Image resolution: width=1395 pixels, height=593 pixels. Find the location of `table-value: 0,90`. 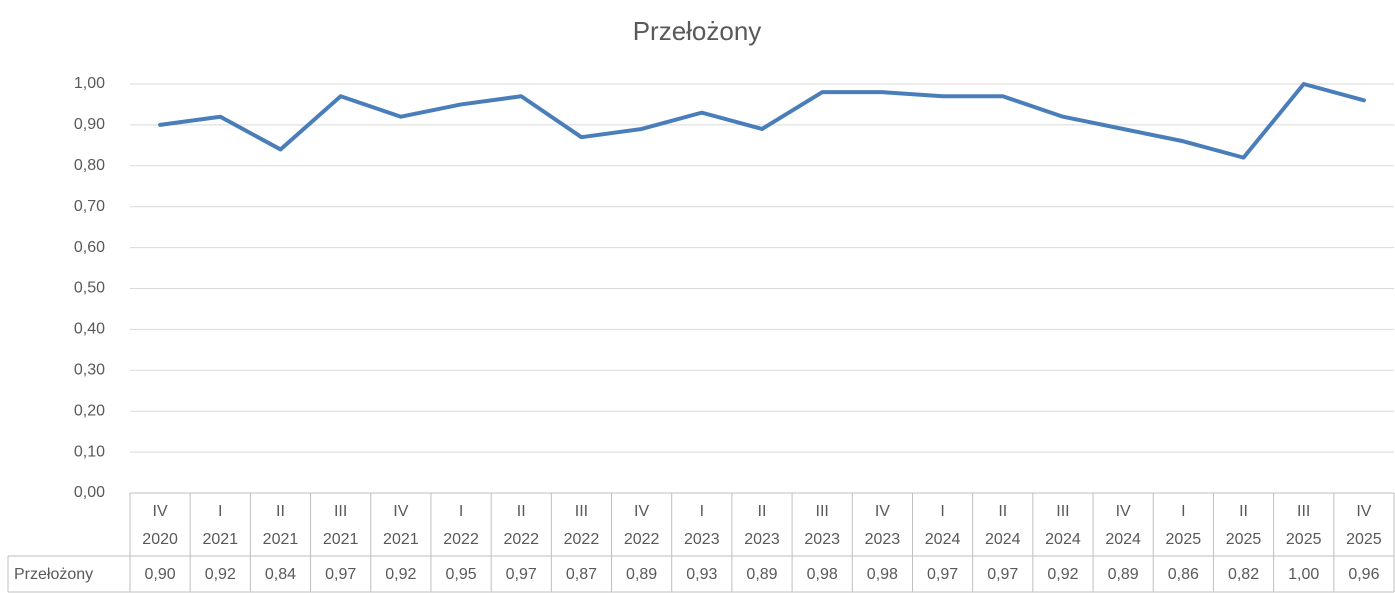

table-value: 0,90 is located at coordinates (160, 574).